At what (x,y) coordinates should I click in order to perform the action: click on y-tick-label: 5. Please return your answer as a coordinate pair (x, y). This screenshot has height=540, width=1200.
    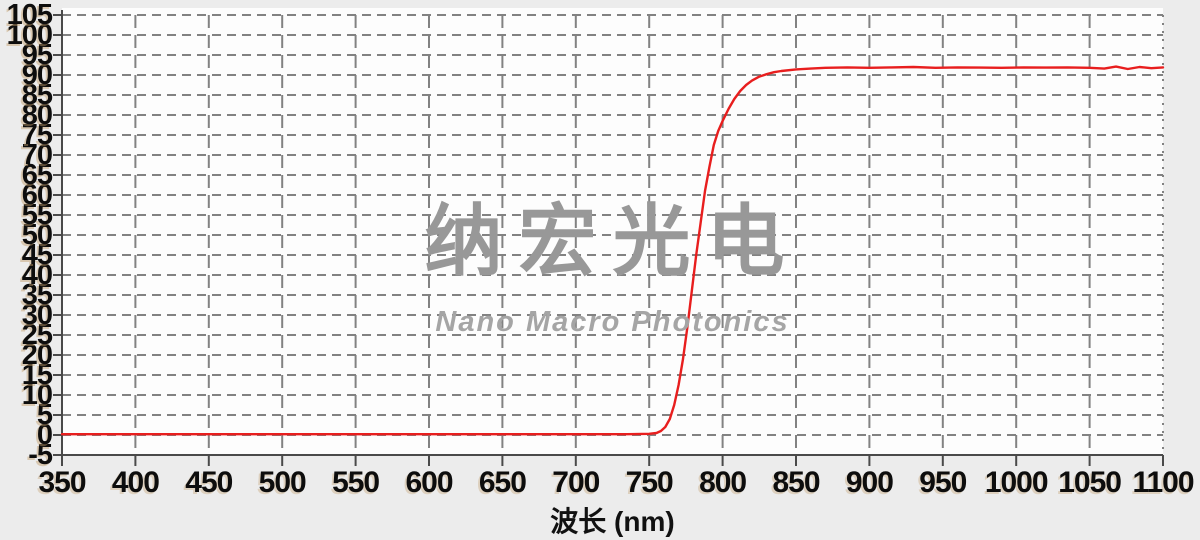
    Looking at the image, I should click on (44, 415).